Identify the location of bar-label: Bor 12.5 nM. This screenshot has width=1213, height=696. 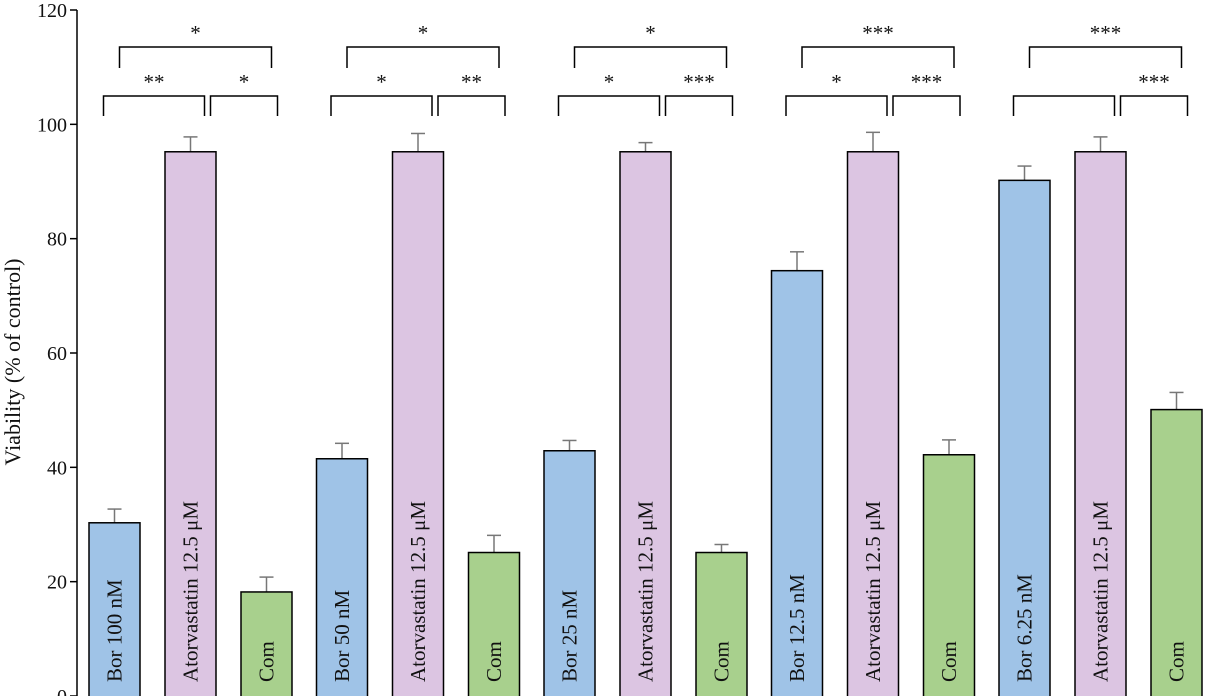
(797, 628).